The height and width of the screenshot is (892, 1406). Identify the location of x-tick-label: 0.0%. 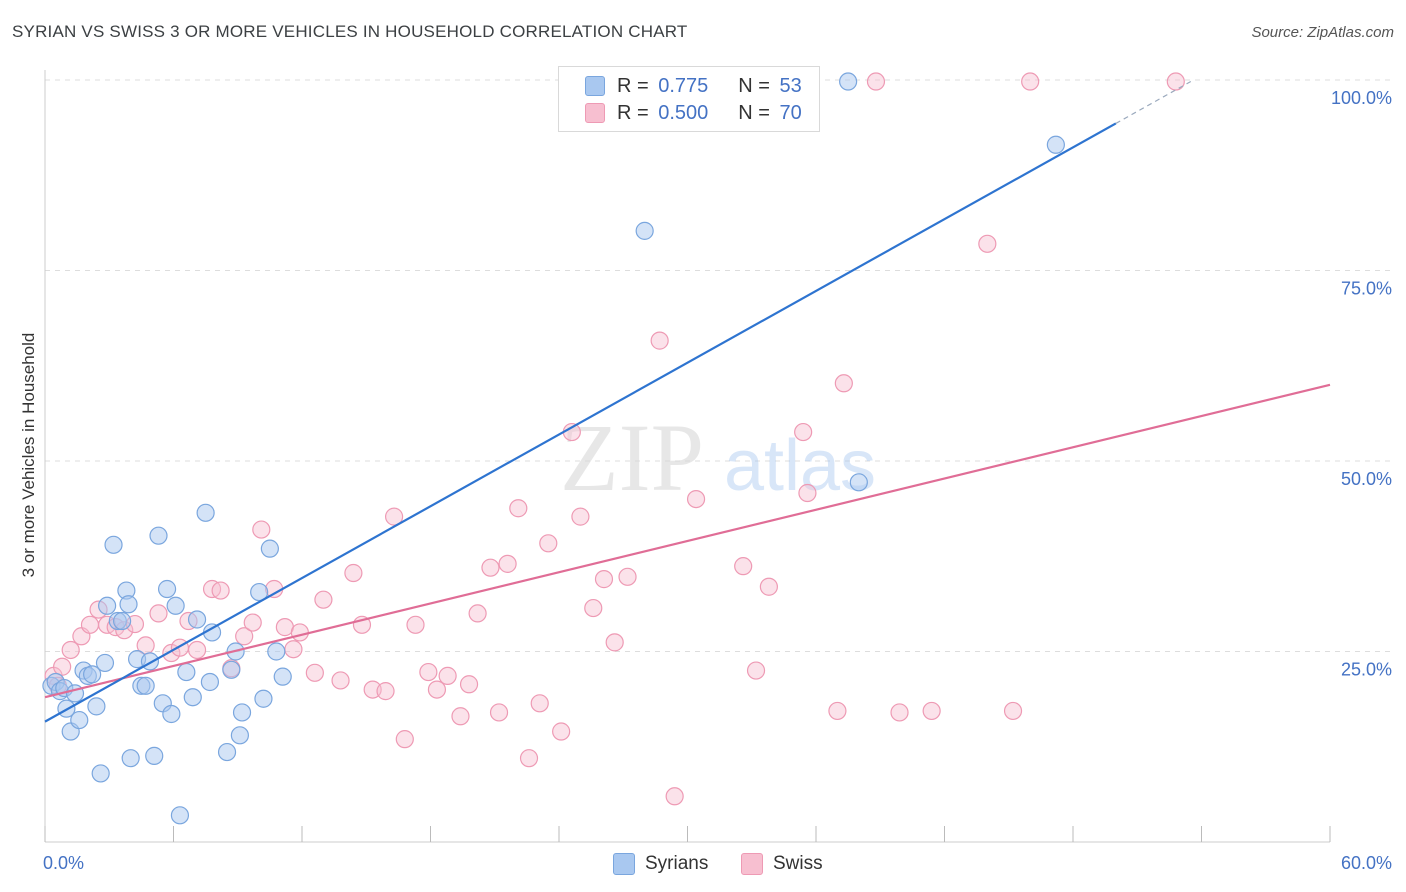
(63, 863).